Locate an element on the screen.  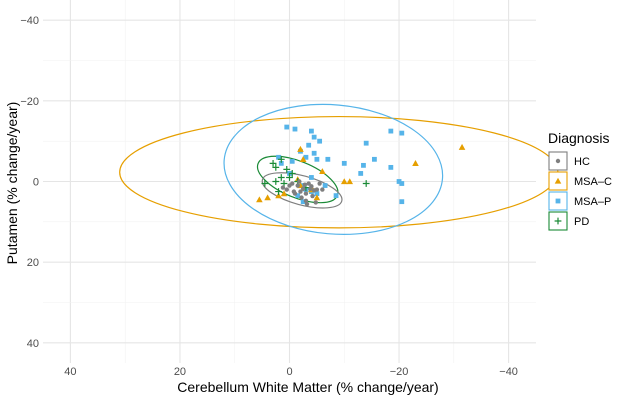
y-tick-label: 0 is located at coordinates (36, 183).